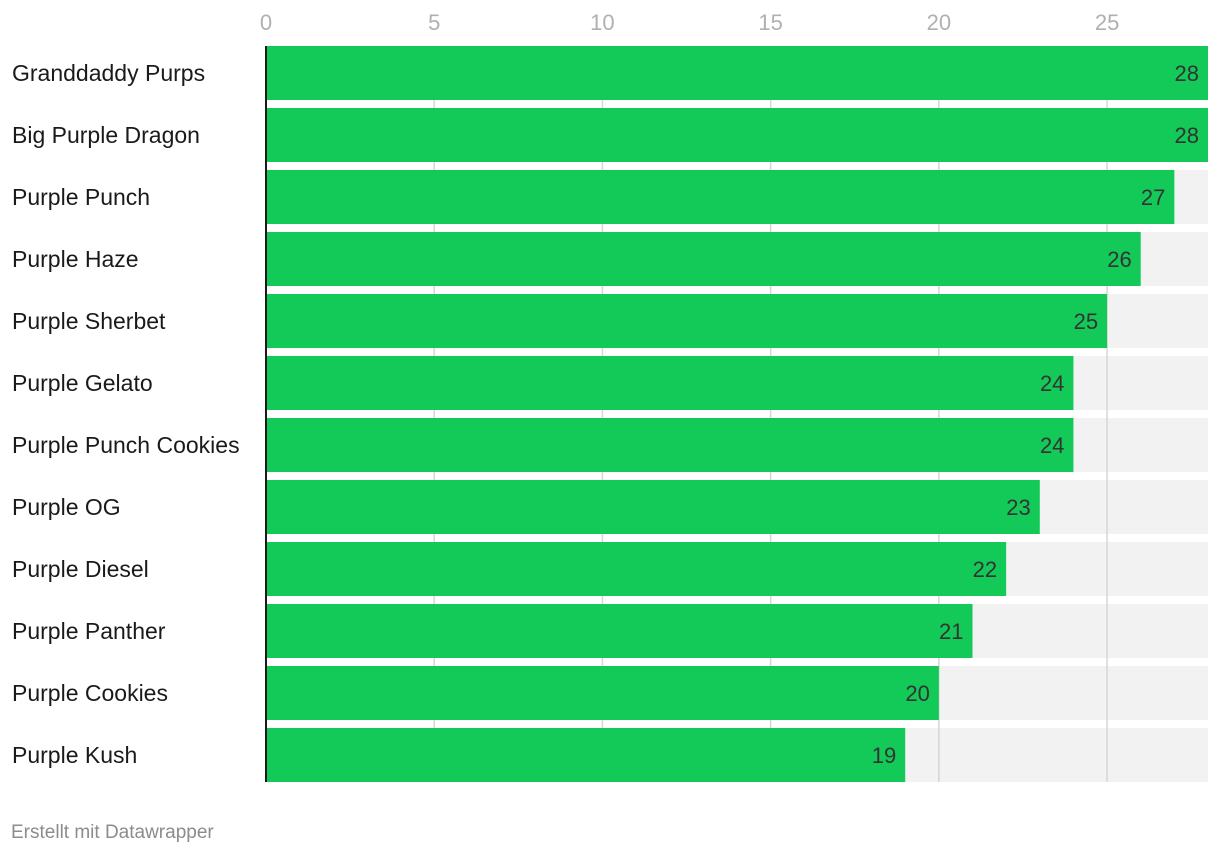 This screenshot has height=858, width=1220. Describe the element at coordinates (985, 569) in the screenshot. I see `value-label: 22` at that location.